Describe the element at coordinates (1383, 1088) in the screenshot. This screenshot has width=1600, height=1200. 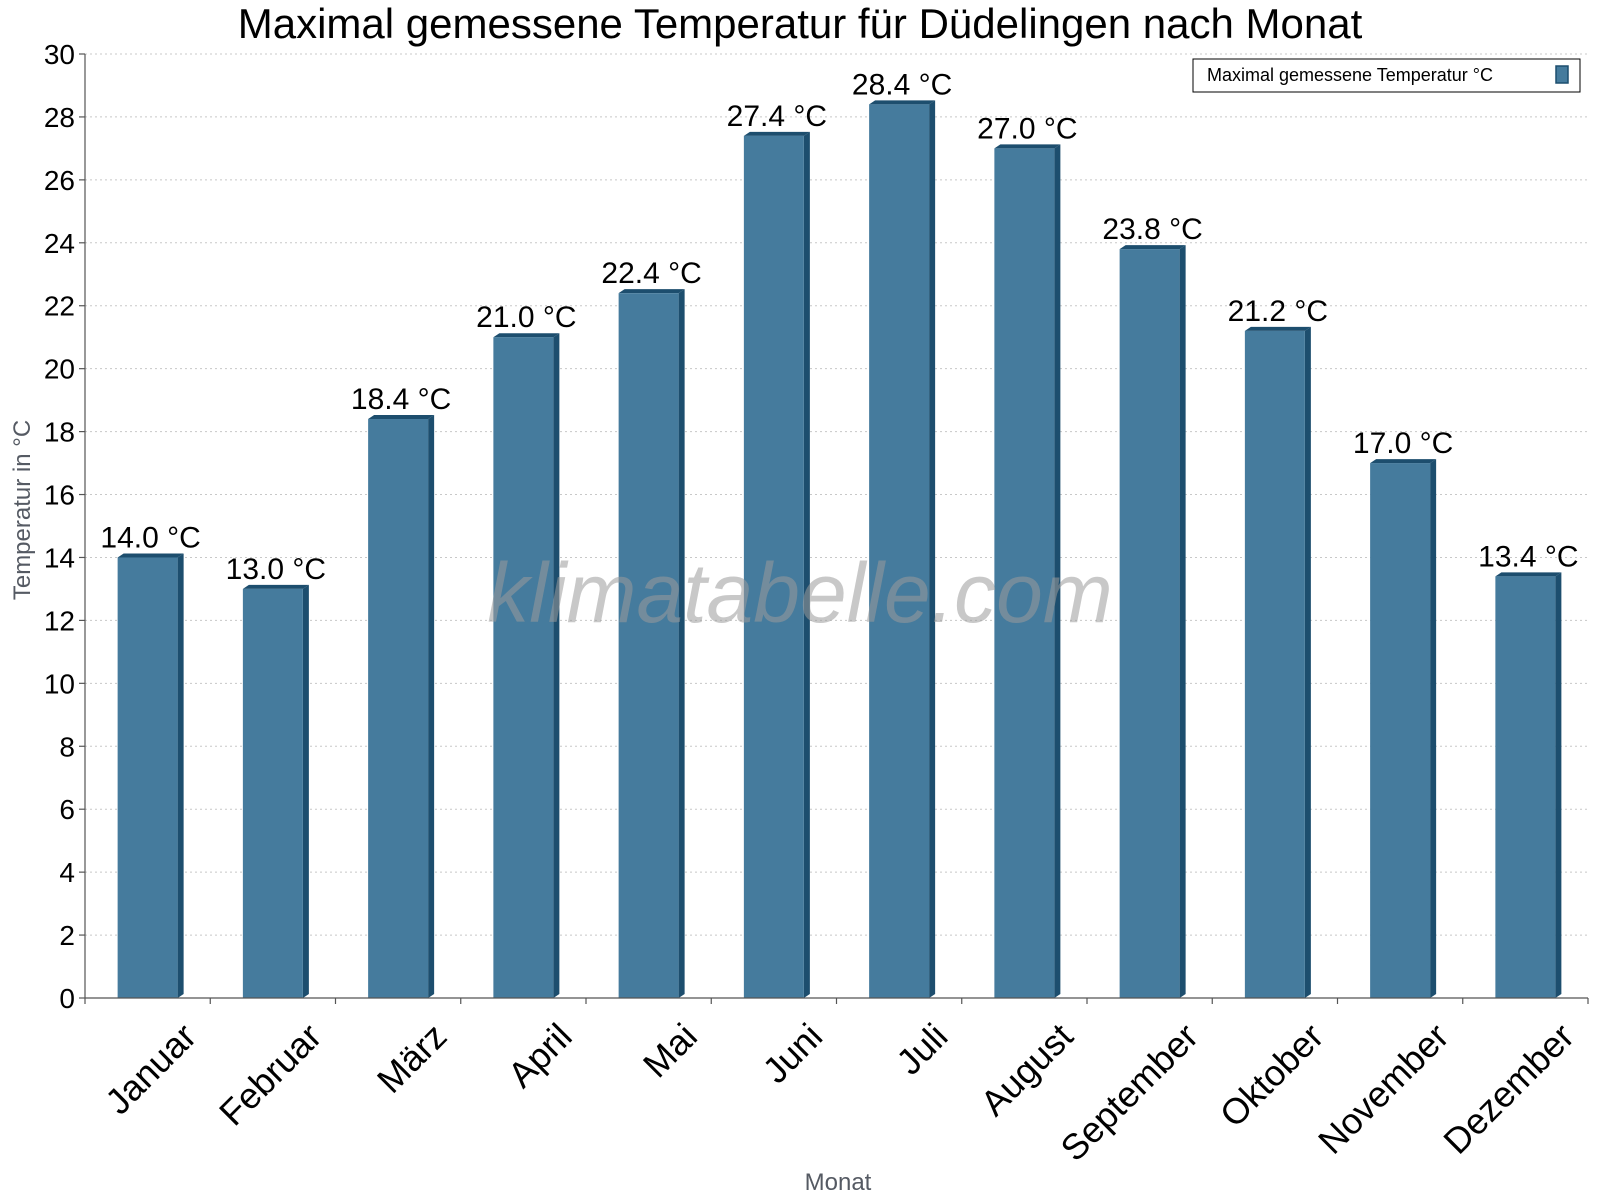
I see `x-tick-label: November` at that location.